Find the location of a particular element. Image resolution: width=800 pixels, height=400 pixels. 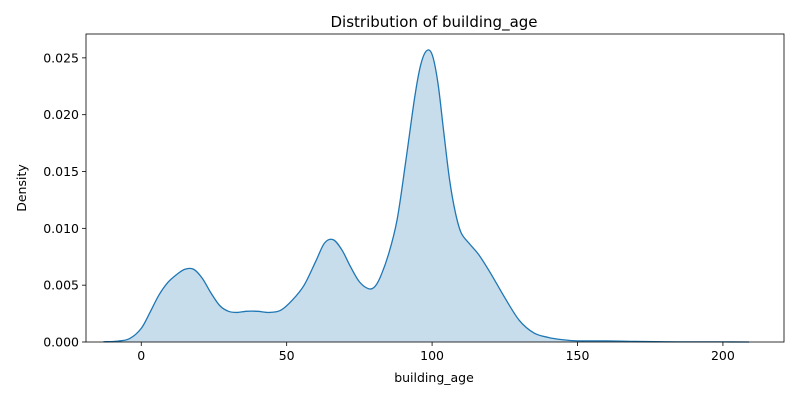

y-axis: 0.000 0.005 0.010 0.015 0.020 0.025 is located at coordinates (64, 200).